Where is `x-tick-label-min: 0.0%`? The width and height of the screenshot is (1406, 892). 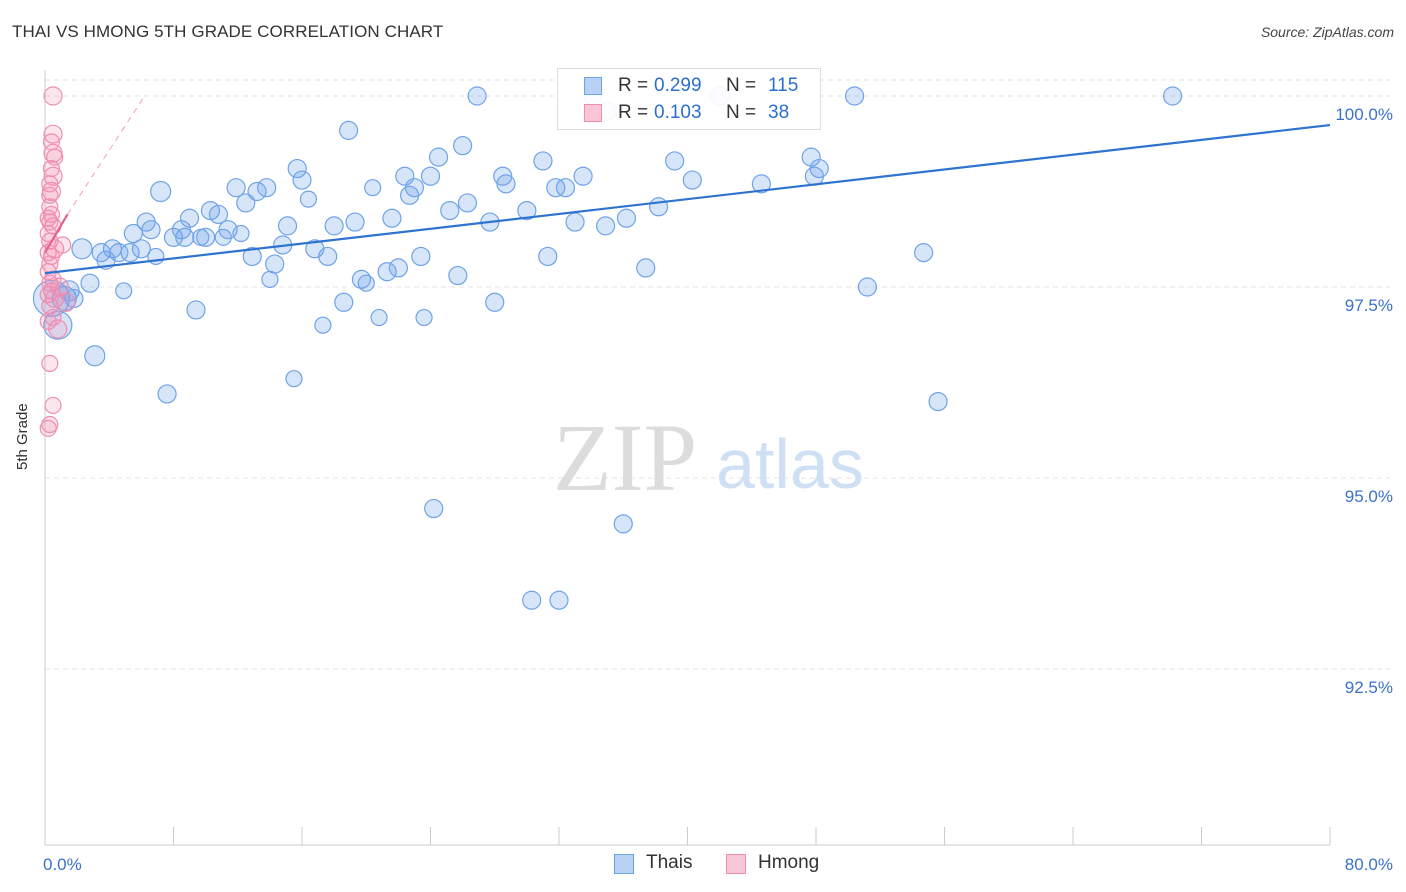
x-tick-label-min: 0.0% is located at coordinates (62, 864).